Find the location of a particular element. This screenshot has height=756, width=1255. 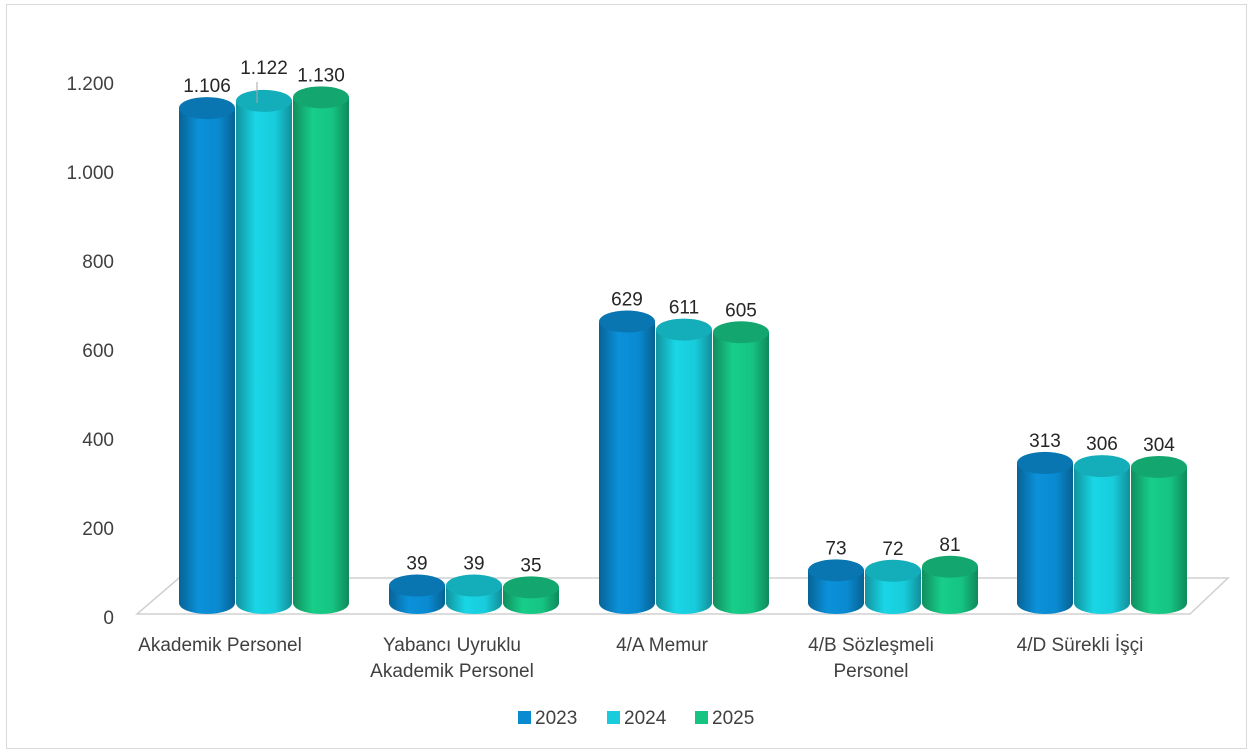

legend-item: 2024 is located at coordinates (637, 718).